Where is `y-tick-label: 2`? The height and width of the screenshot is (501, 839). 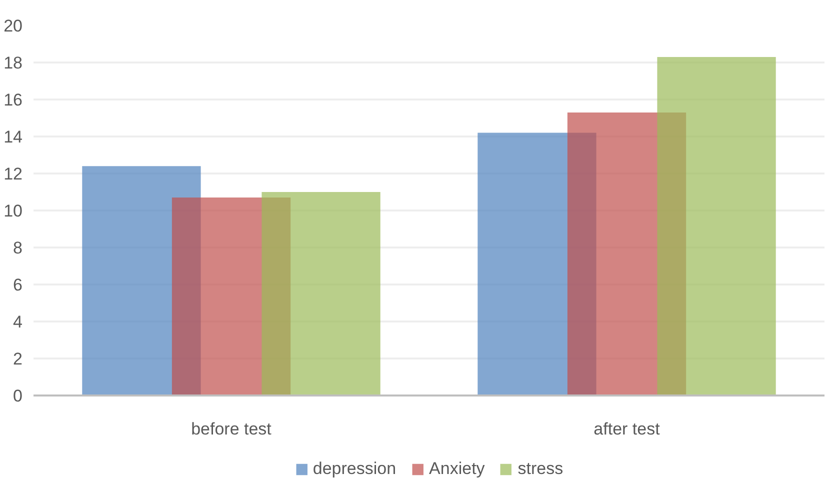
y-tick-label: 2 is located at coordinates (18, 359).